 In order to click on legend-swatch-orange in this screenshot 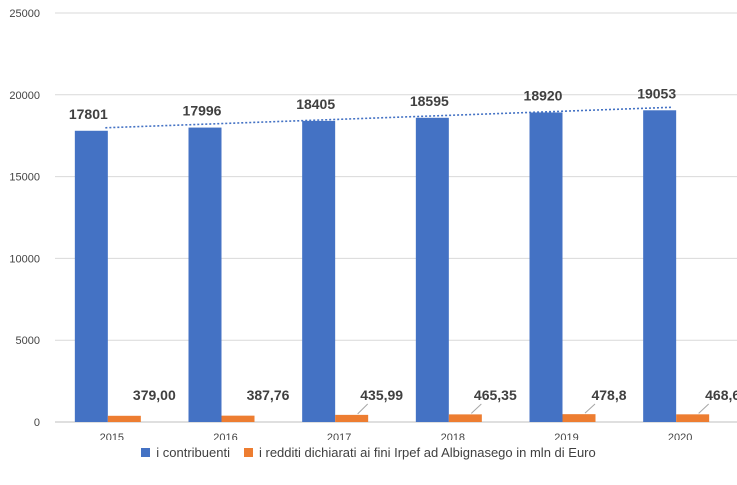, I will do `click(248, 452)`.